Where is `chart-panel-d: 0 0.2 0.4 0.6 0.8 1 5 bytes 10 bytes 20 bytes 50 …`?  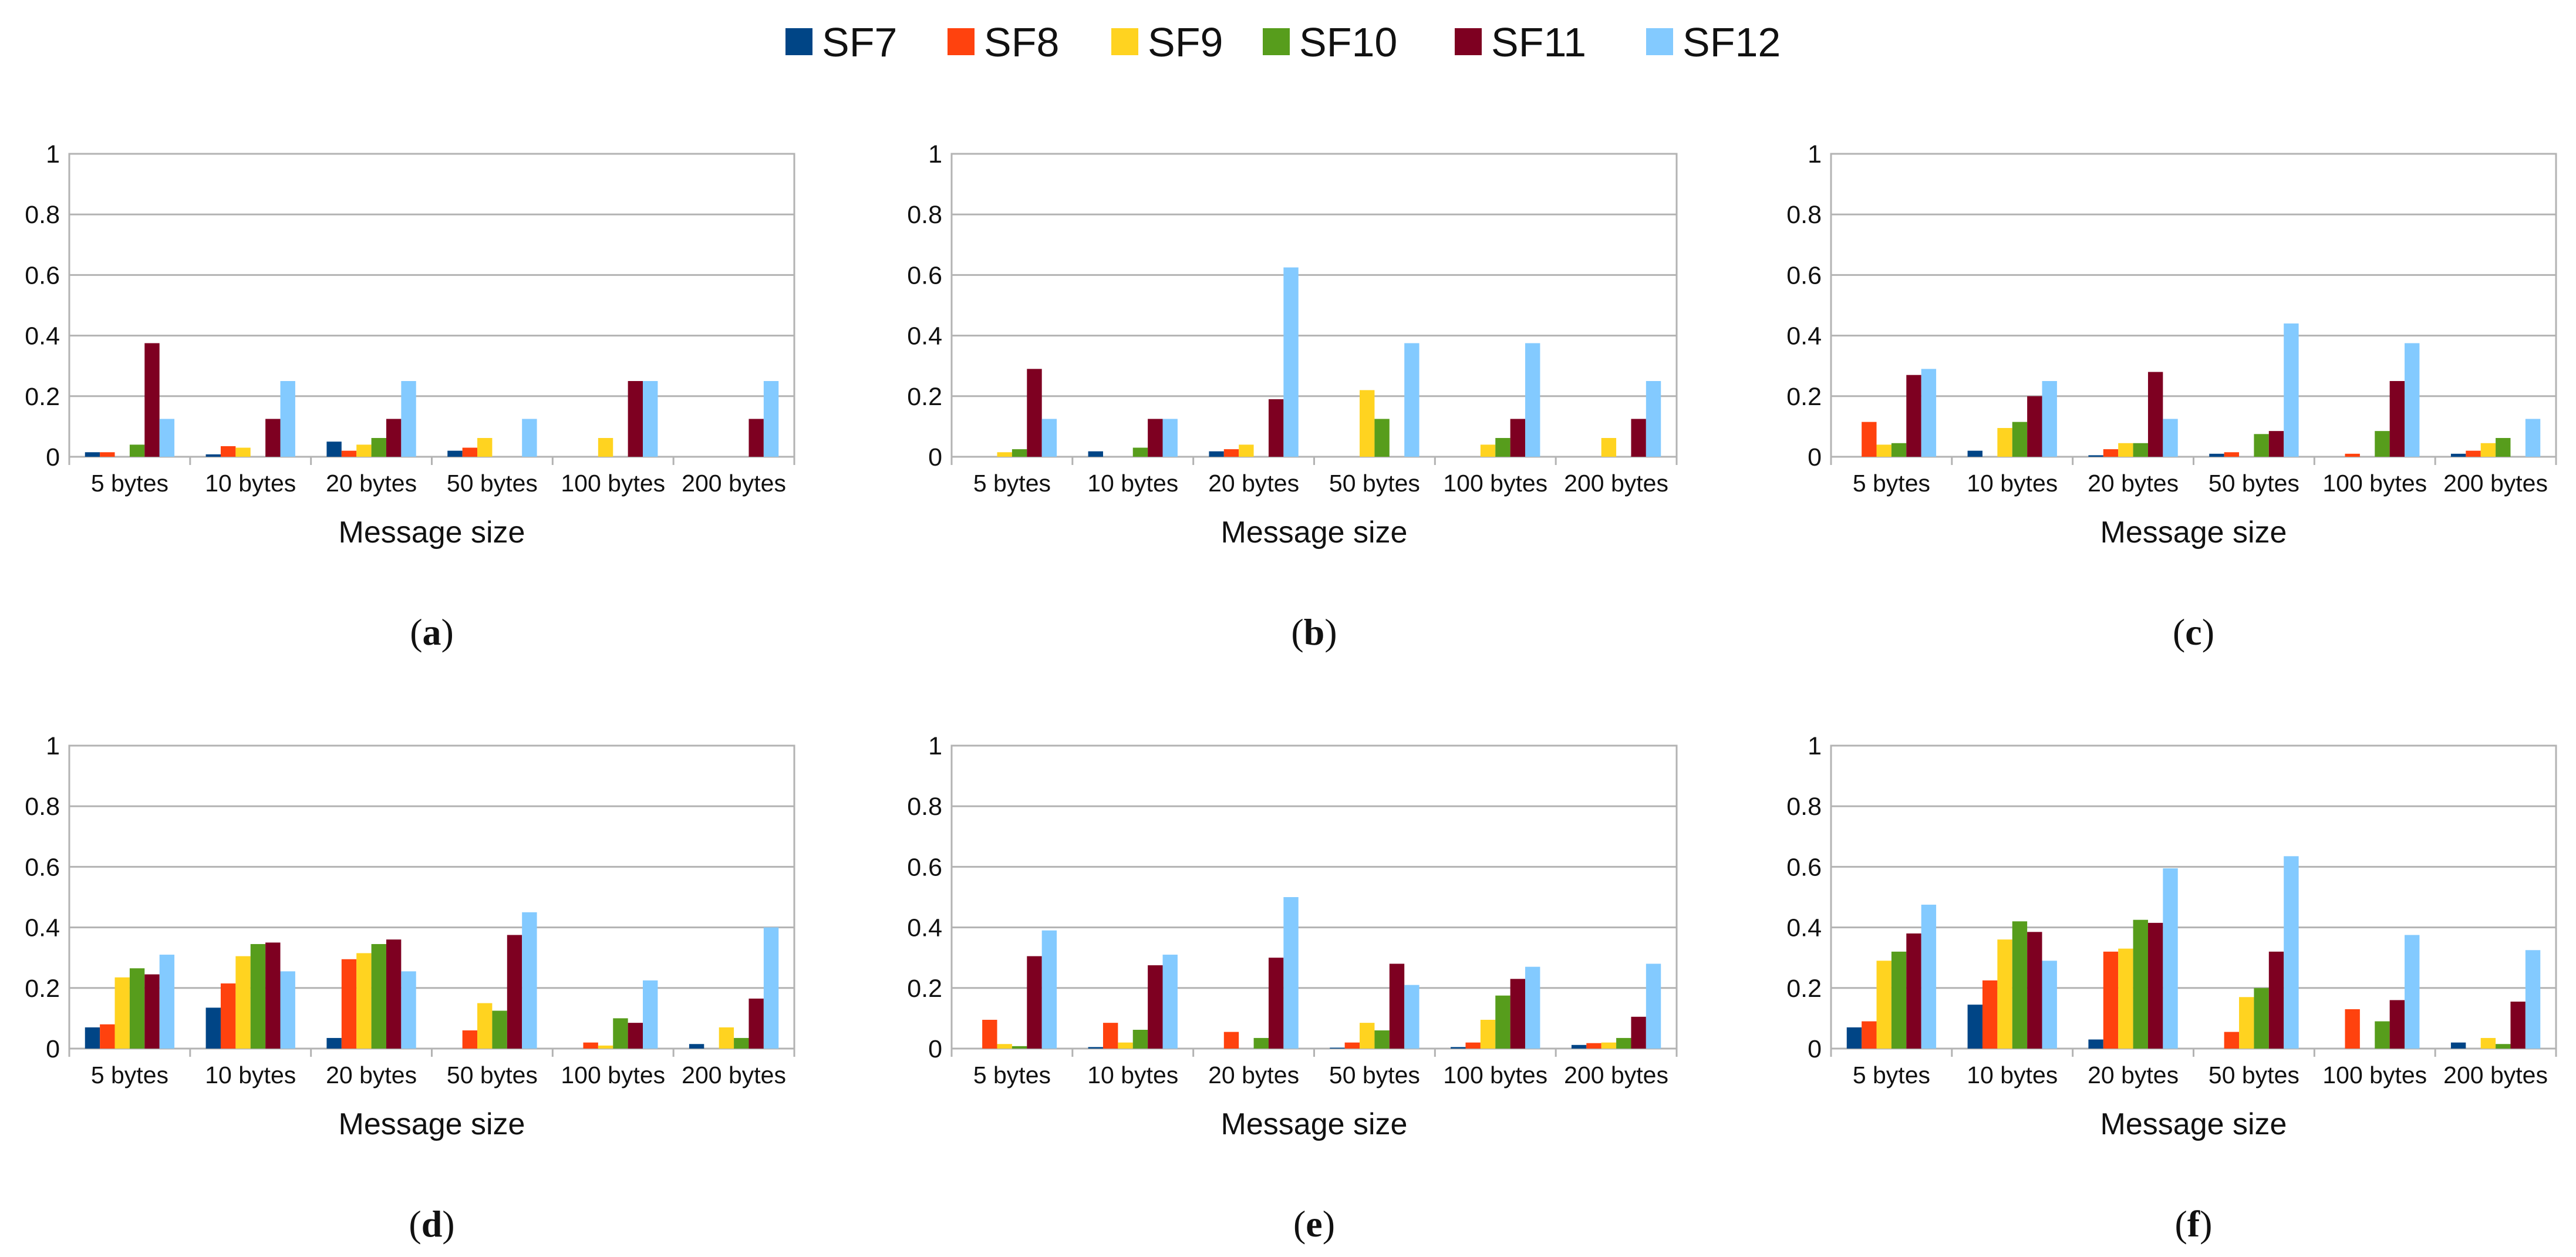
chart-panel-d: 0 0.2 0.4 0.6 0.8 1 5 bytes 10 bytes 20 bytes 50 … is located at coordinates (410, 988).